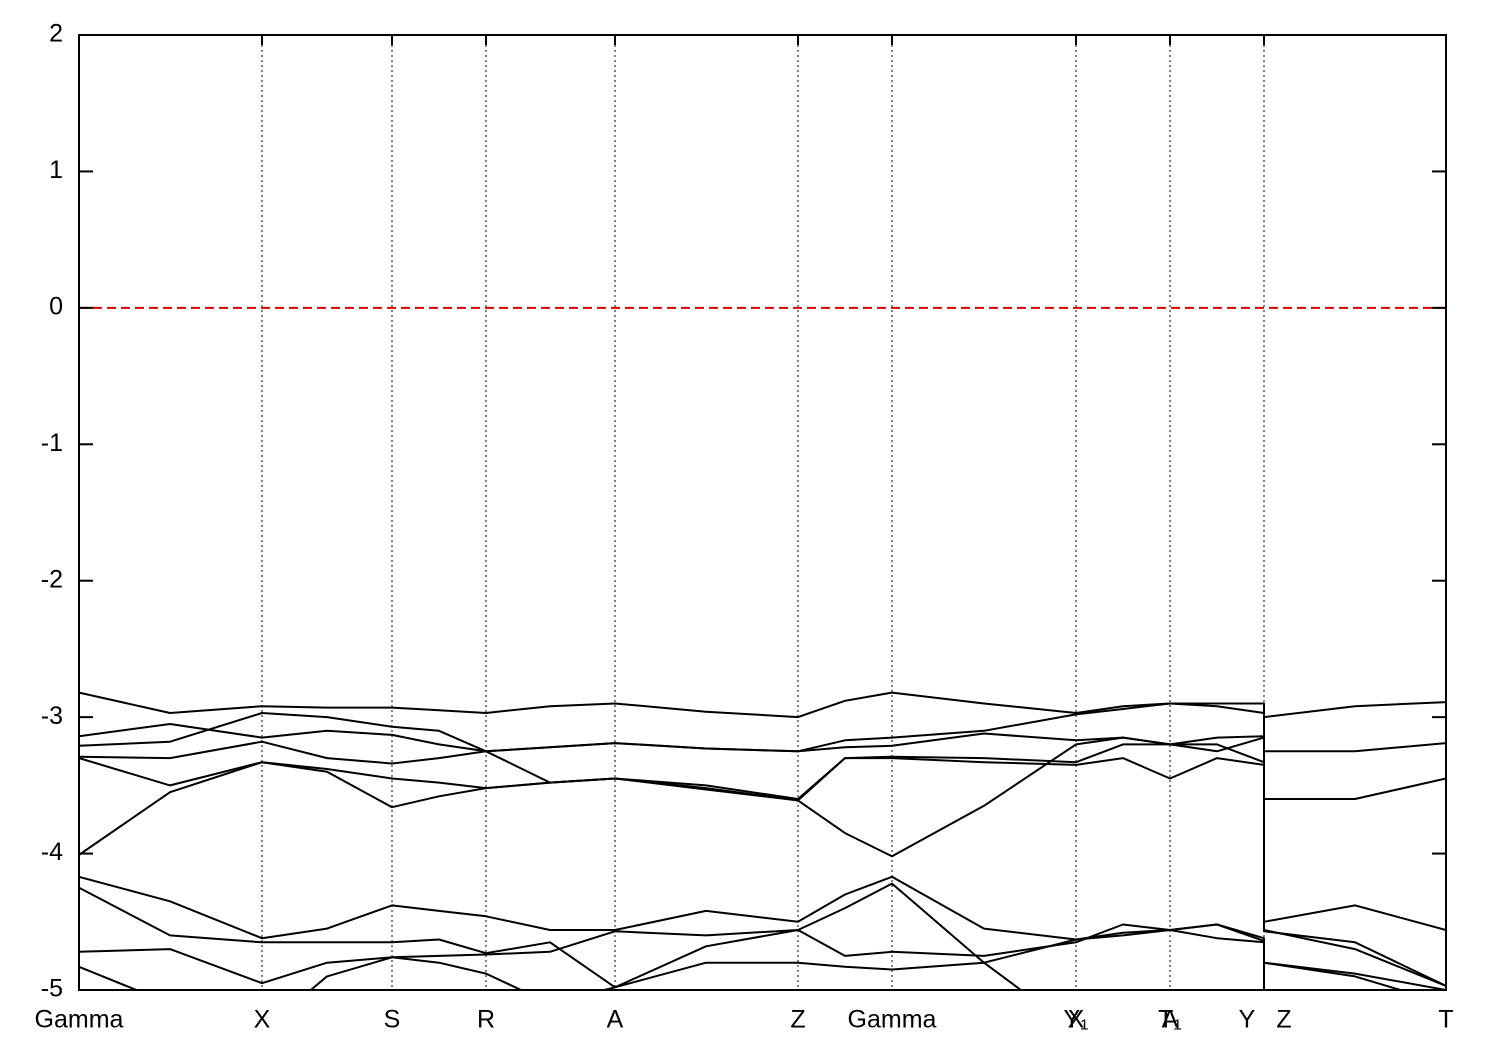 This screenshot has height=1050, width=1500. What do you see at coordinates (52, 852) in the screenshot?
I see `y-tick-label: -4` at bounding box center [52, 852].